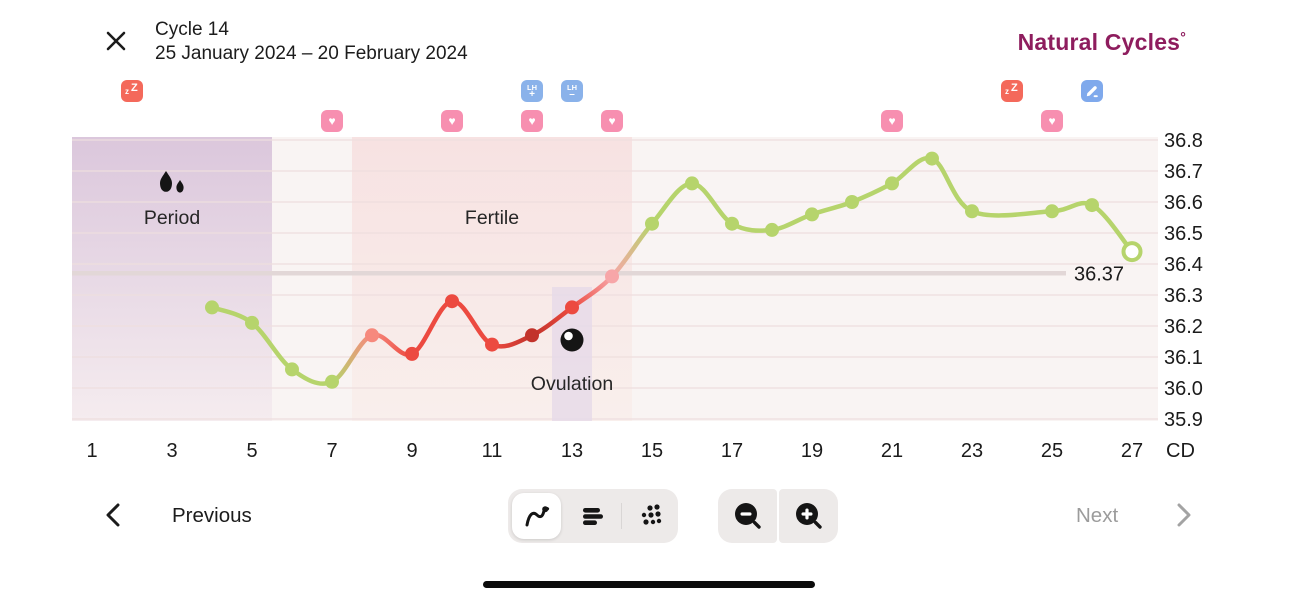 This screenshot has width=1298, height=600. I want to click on ovulation-icon, so click(572, 340).